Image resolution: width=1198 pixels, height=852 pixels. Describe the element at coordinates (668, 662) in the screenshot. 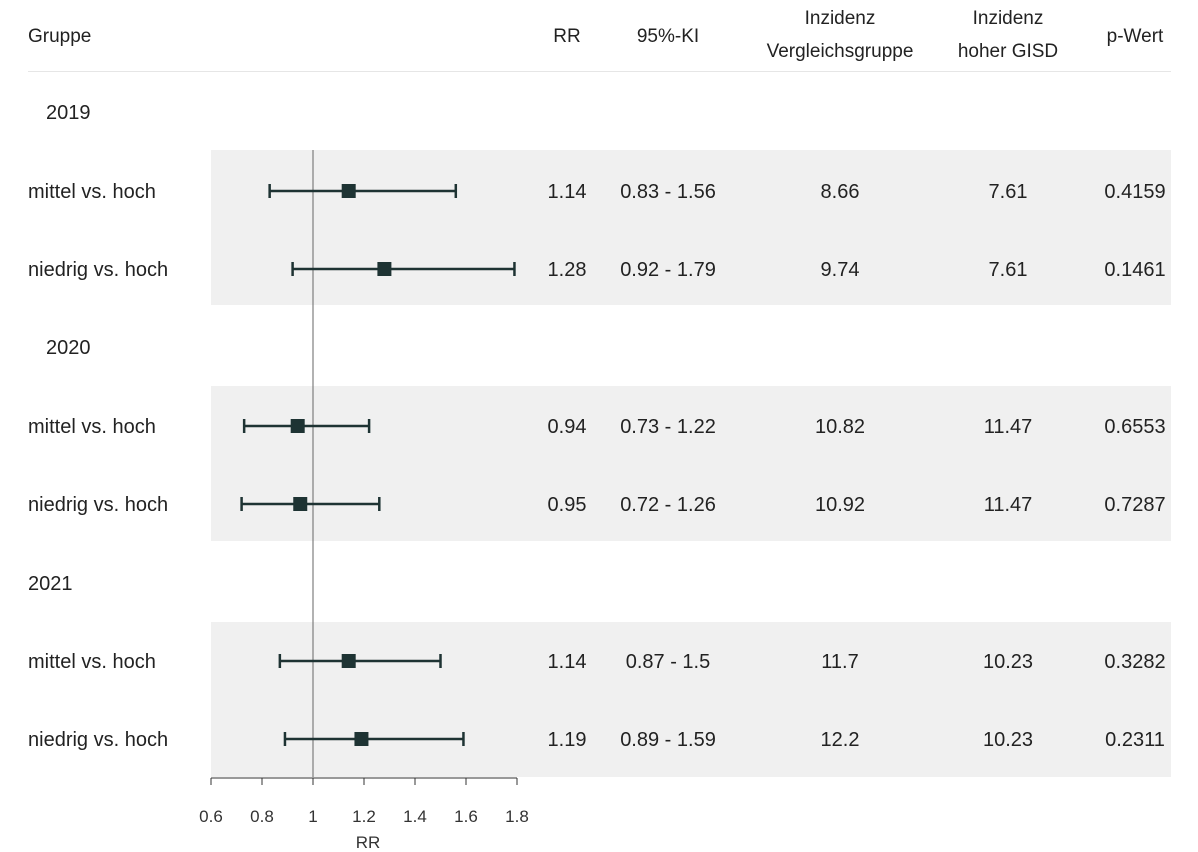

I see `ci-value: 0.87 - 1.5` at that location.